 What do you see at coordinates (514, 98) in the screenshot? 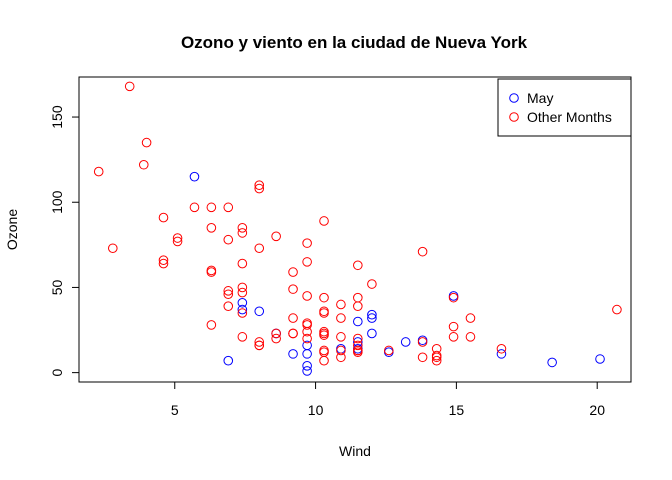
I see `legend-marker-may` at bounding box center [514, 98].